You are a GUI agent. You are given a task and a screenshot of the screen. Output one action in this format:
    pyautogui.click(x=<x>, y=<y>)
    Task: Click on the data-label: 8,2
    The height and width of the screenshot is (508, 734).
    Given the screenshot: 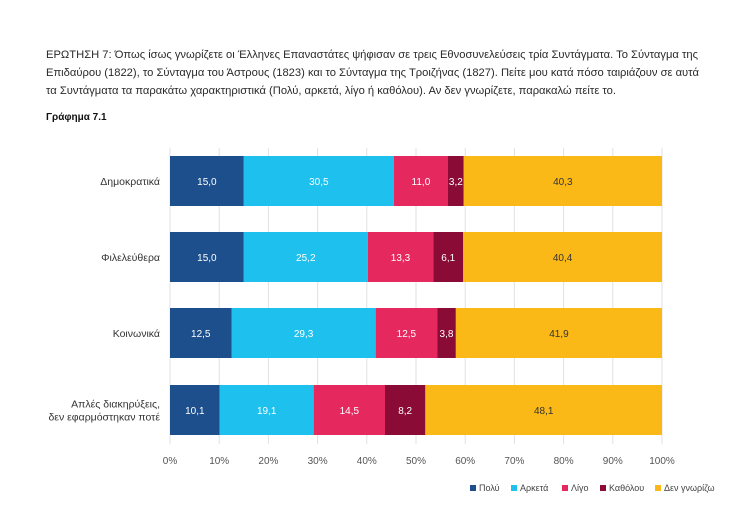 What is the action you would take?
    pyautogui.click(x=405, y=411)
    